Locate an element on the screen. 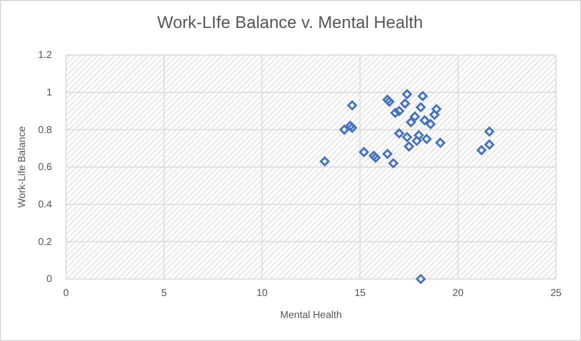 The height and width of the screenshot is (341, 581). y-axis-title: Work-Life Balance is located at coordinates (22, 167).